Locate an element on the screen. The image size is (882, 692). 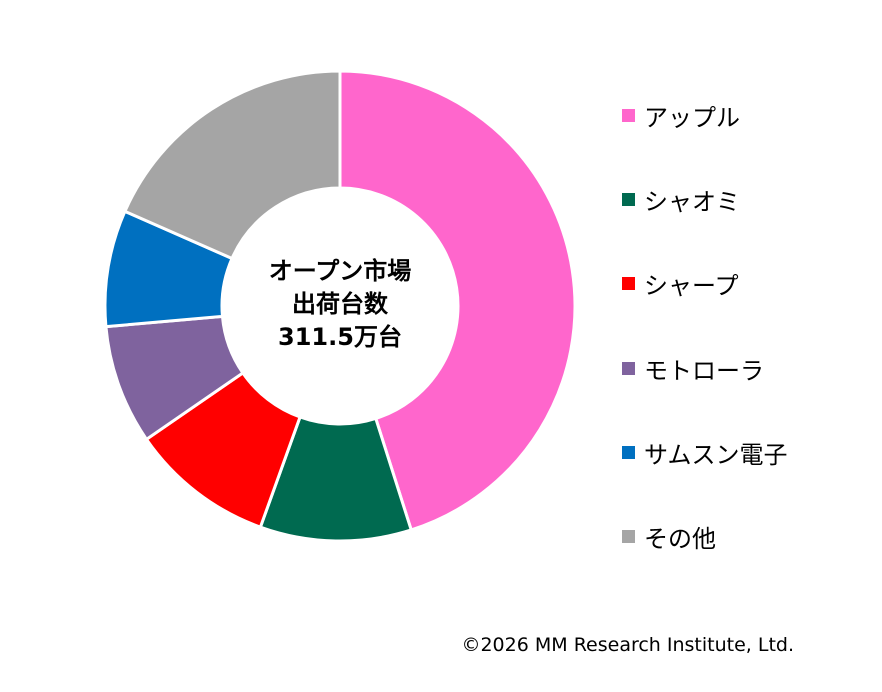
legend-item-5: サムスン電子 is located at coordinates (705, 453).